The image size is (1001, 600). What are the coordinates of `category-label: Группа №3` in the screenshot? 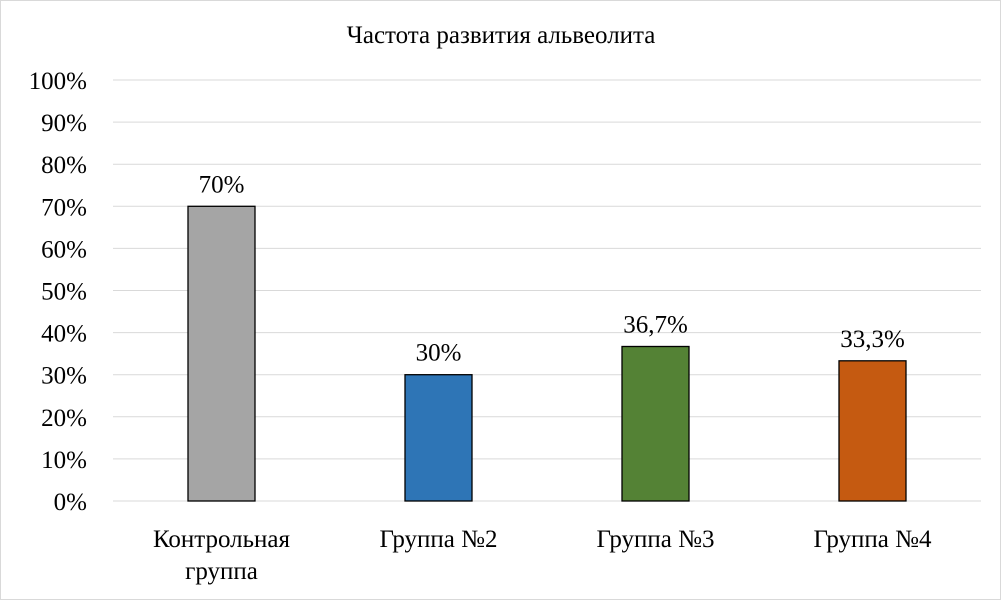 It's located at (655, 539).